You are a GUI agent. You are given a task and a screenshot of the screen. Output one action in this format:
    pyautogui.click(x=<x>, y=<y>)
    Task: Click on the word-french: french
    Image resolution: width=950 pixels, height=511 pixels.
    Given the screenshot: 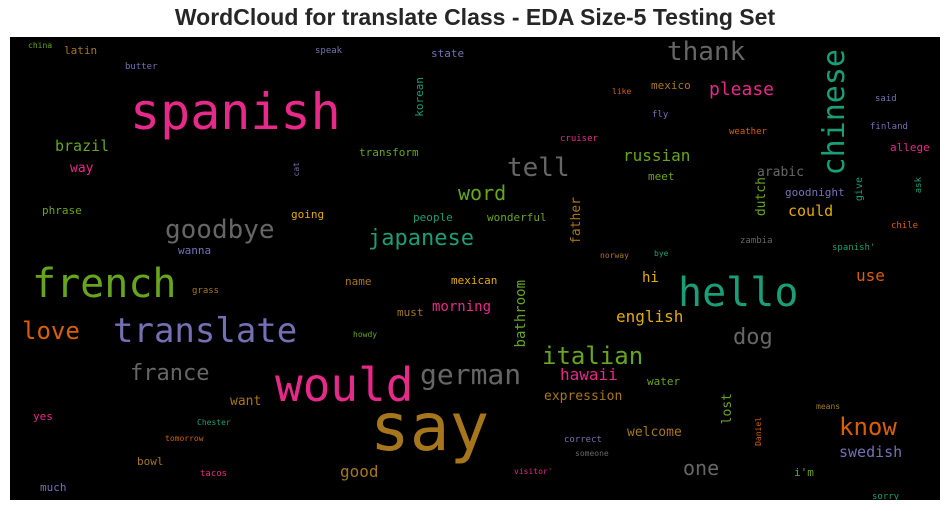 What is the action you would take?
    pyautogui.click(x=104, y=284)
    